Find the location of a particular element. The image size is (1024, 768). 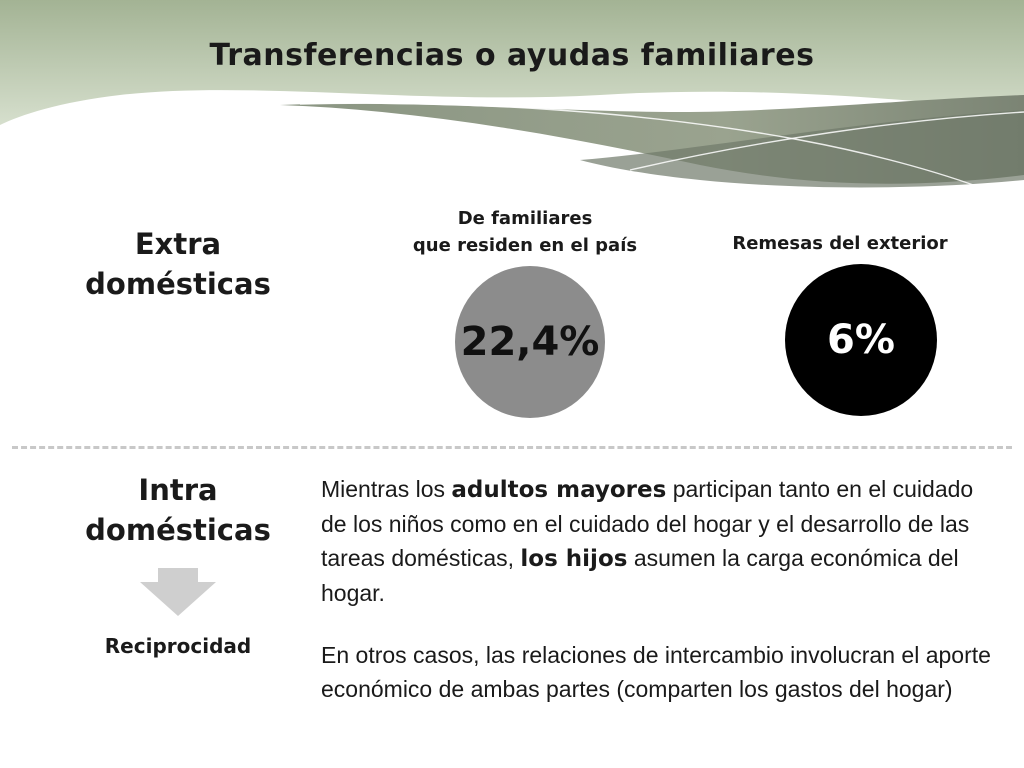

extra-domesticas-label: Extra domésticas is located at coordinates (178, 264).